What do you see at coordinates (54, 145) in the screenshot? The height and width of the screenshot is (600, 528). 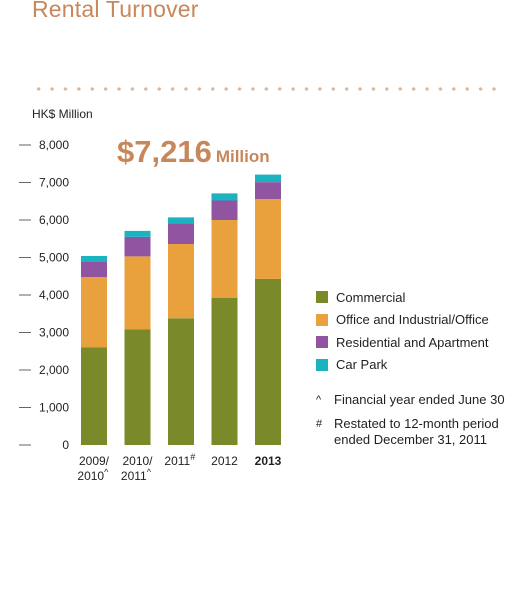 I see `y-tick-label: 8,000` at bounding box center [54, 145].